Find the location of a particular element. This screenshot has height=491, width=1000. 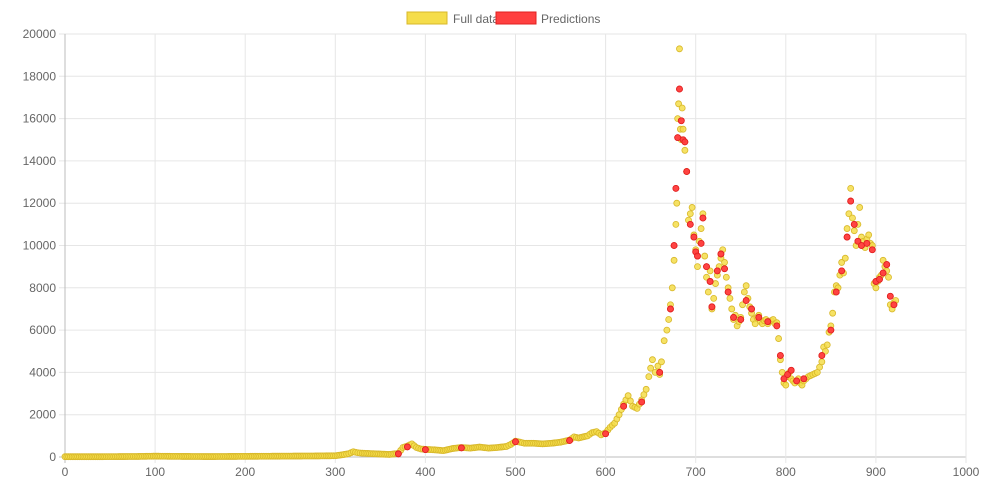

x-tick-label: 400 is located at coordinates (425, 472).